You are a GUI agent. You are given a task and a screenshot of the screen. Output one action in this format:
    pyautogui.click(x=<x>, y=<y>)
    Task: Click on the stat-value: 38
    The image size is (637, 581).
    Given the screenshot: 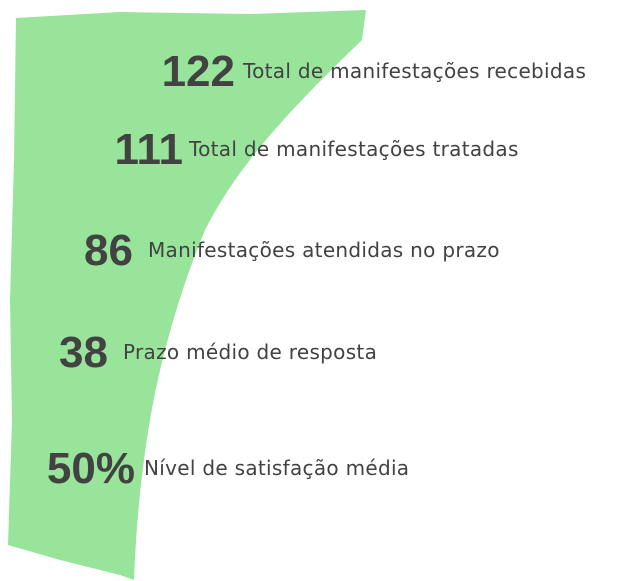 What is the action you would take?
    pyautogui.click(x=83, y=352)
    